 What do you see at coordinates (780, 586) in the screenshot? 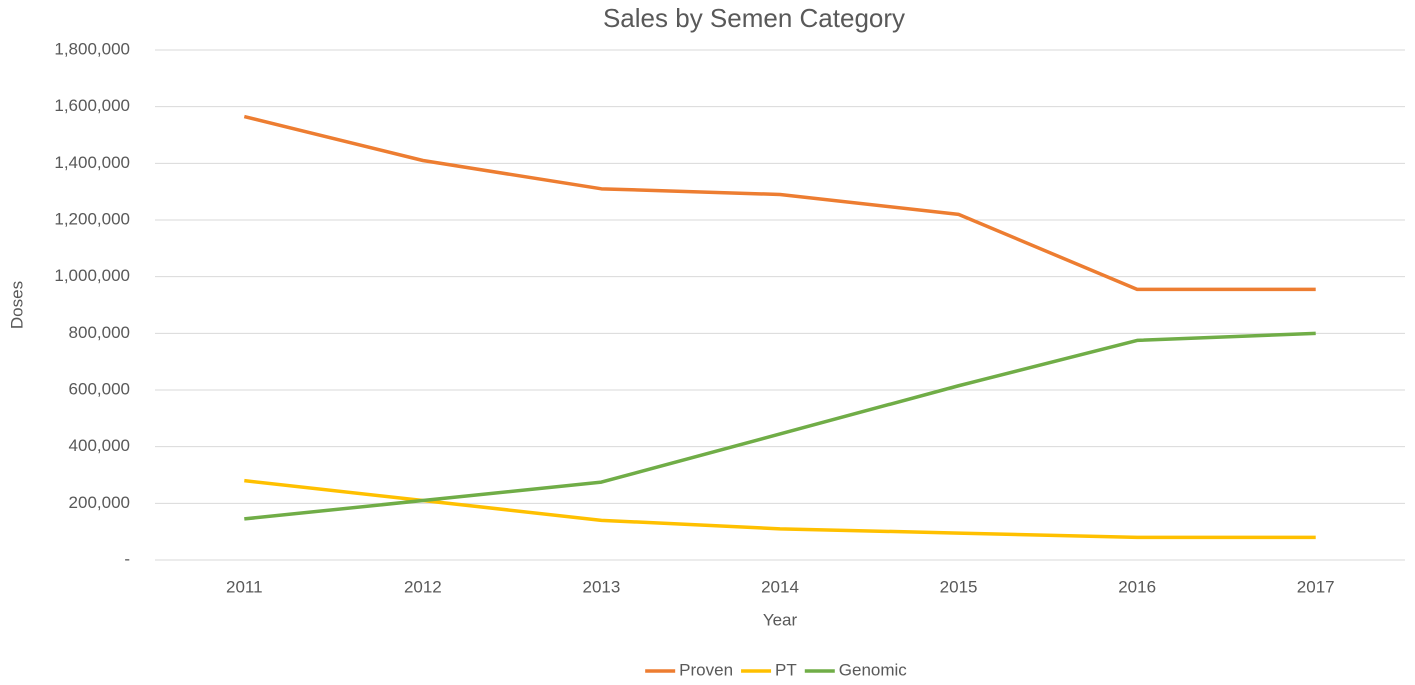
I see `x-tick-label: 2014` at bounding box center [780, 586].